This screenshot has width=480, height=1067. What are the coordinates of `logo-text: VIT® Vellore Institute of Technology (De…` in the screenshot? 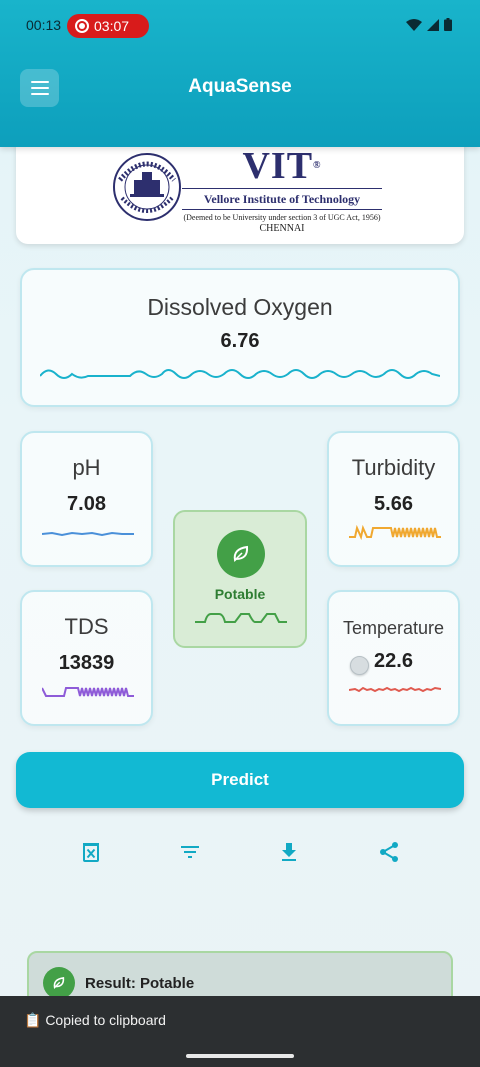 It's located at (282, 189).